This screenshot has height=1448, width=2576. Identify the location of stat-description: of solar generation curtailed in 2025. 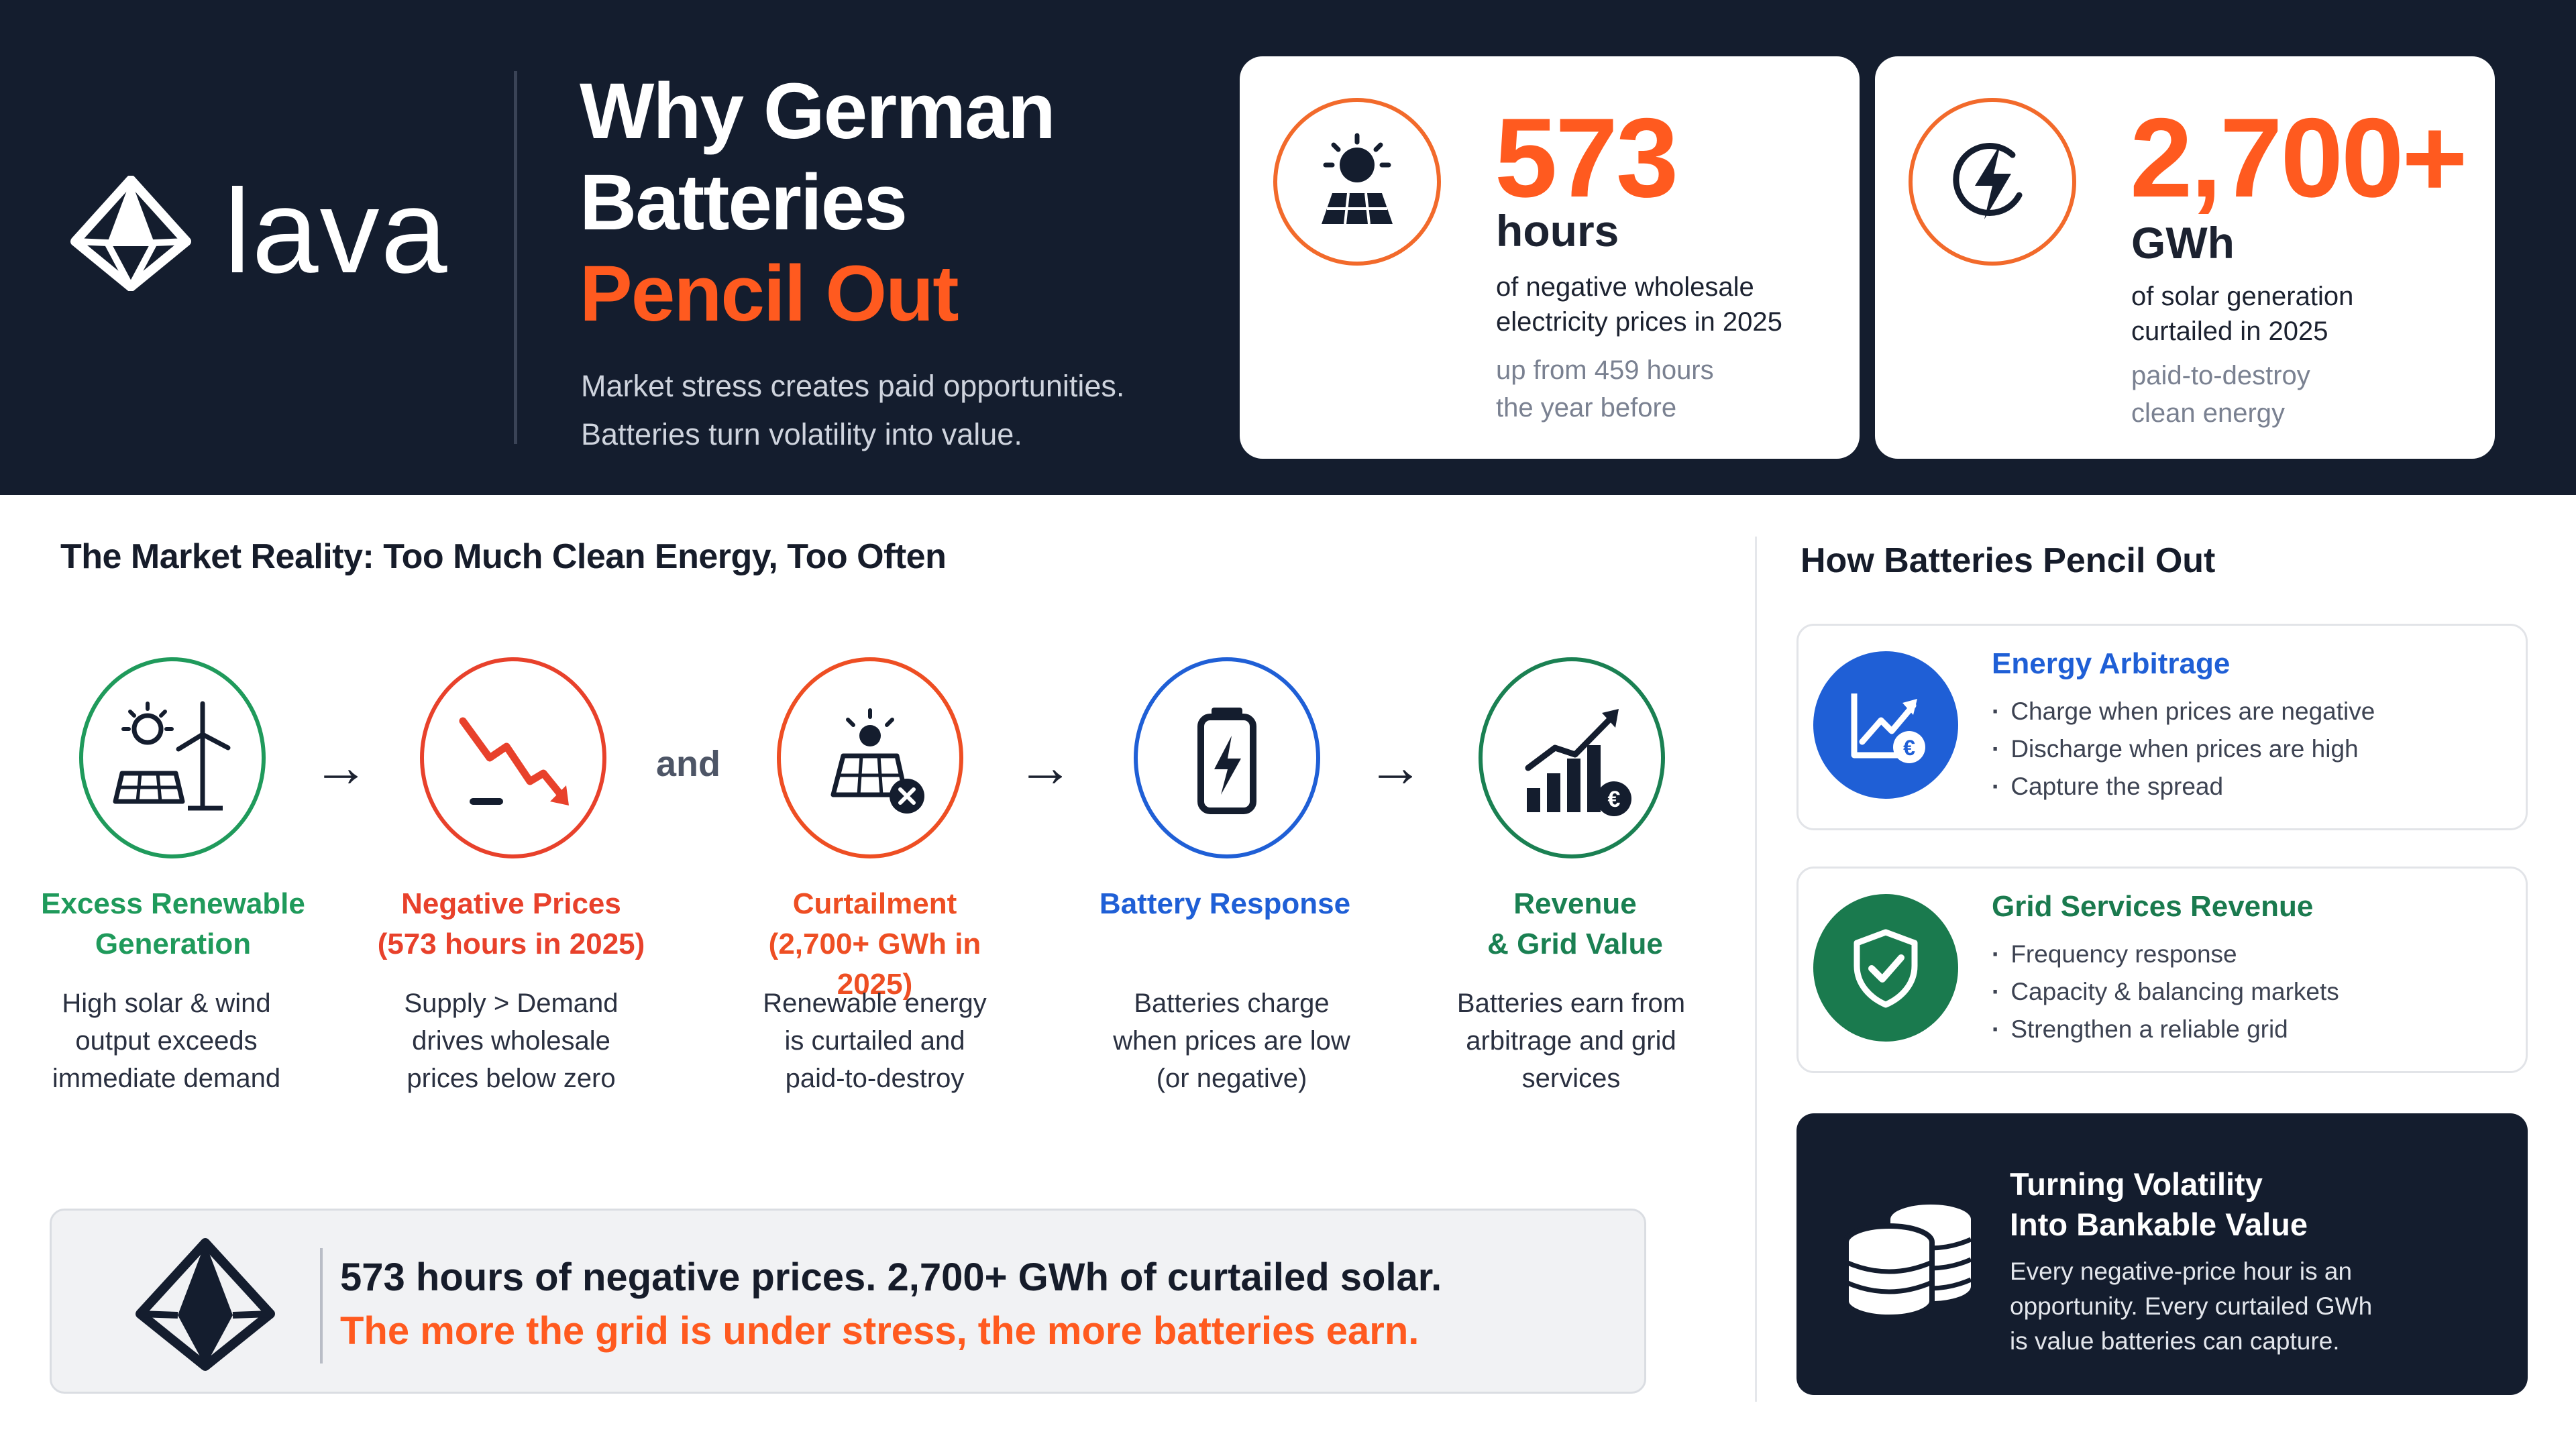
(2305, 314).